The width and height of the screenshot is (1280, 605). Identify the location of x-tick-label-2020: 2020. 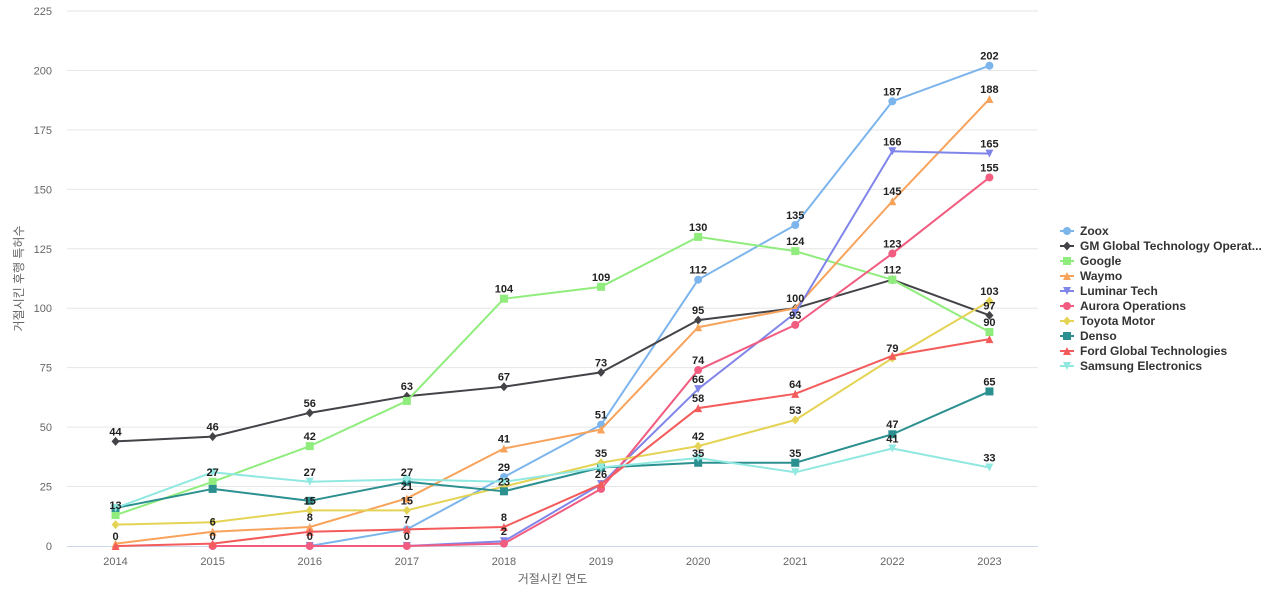
(698, 562).